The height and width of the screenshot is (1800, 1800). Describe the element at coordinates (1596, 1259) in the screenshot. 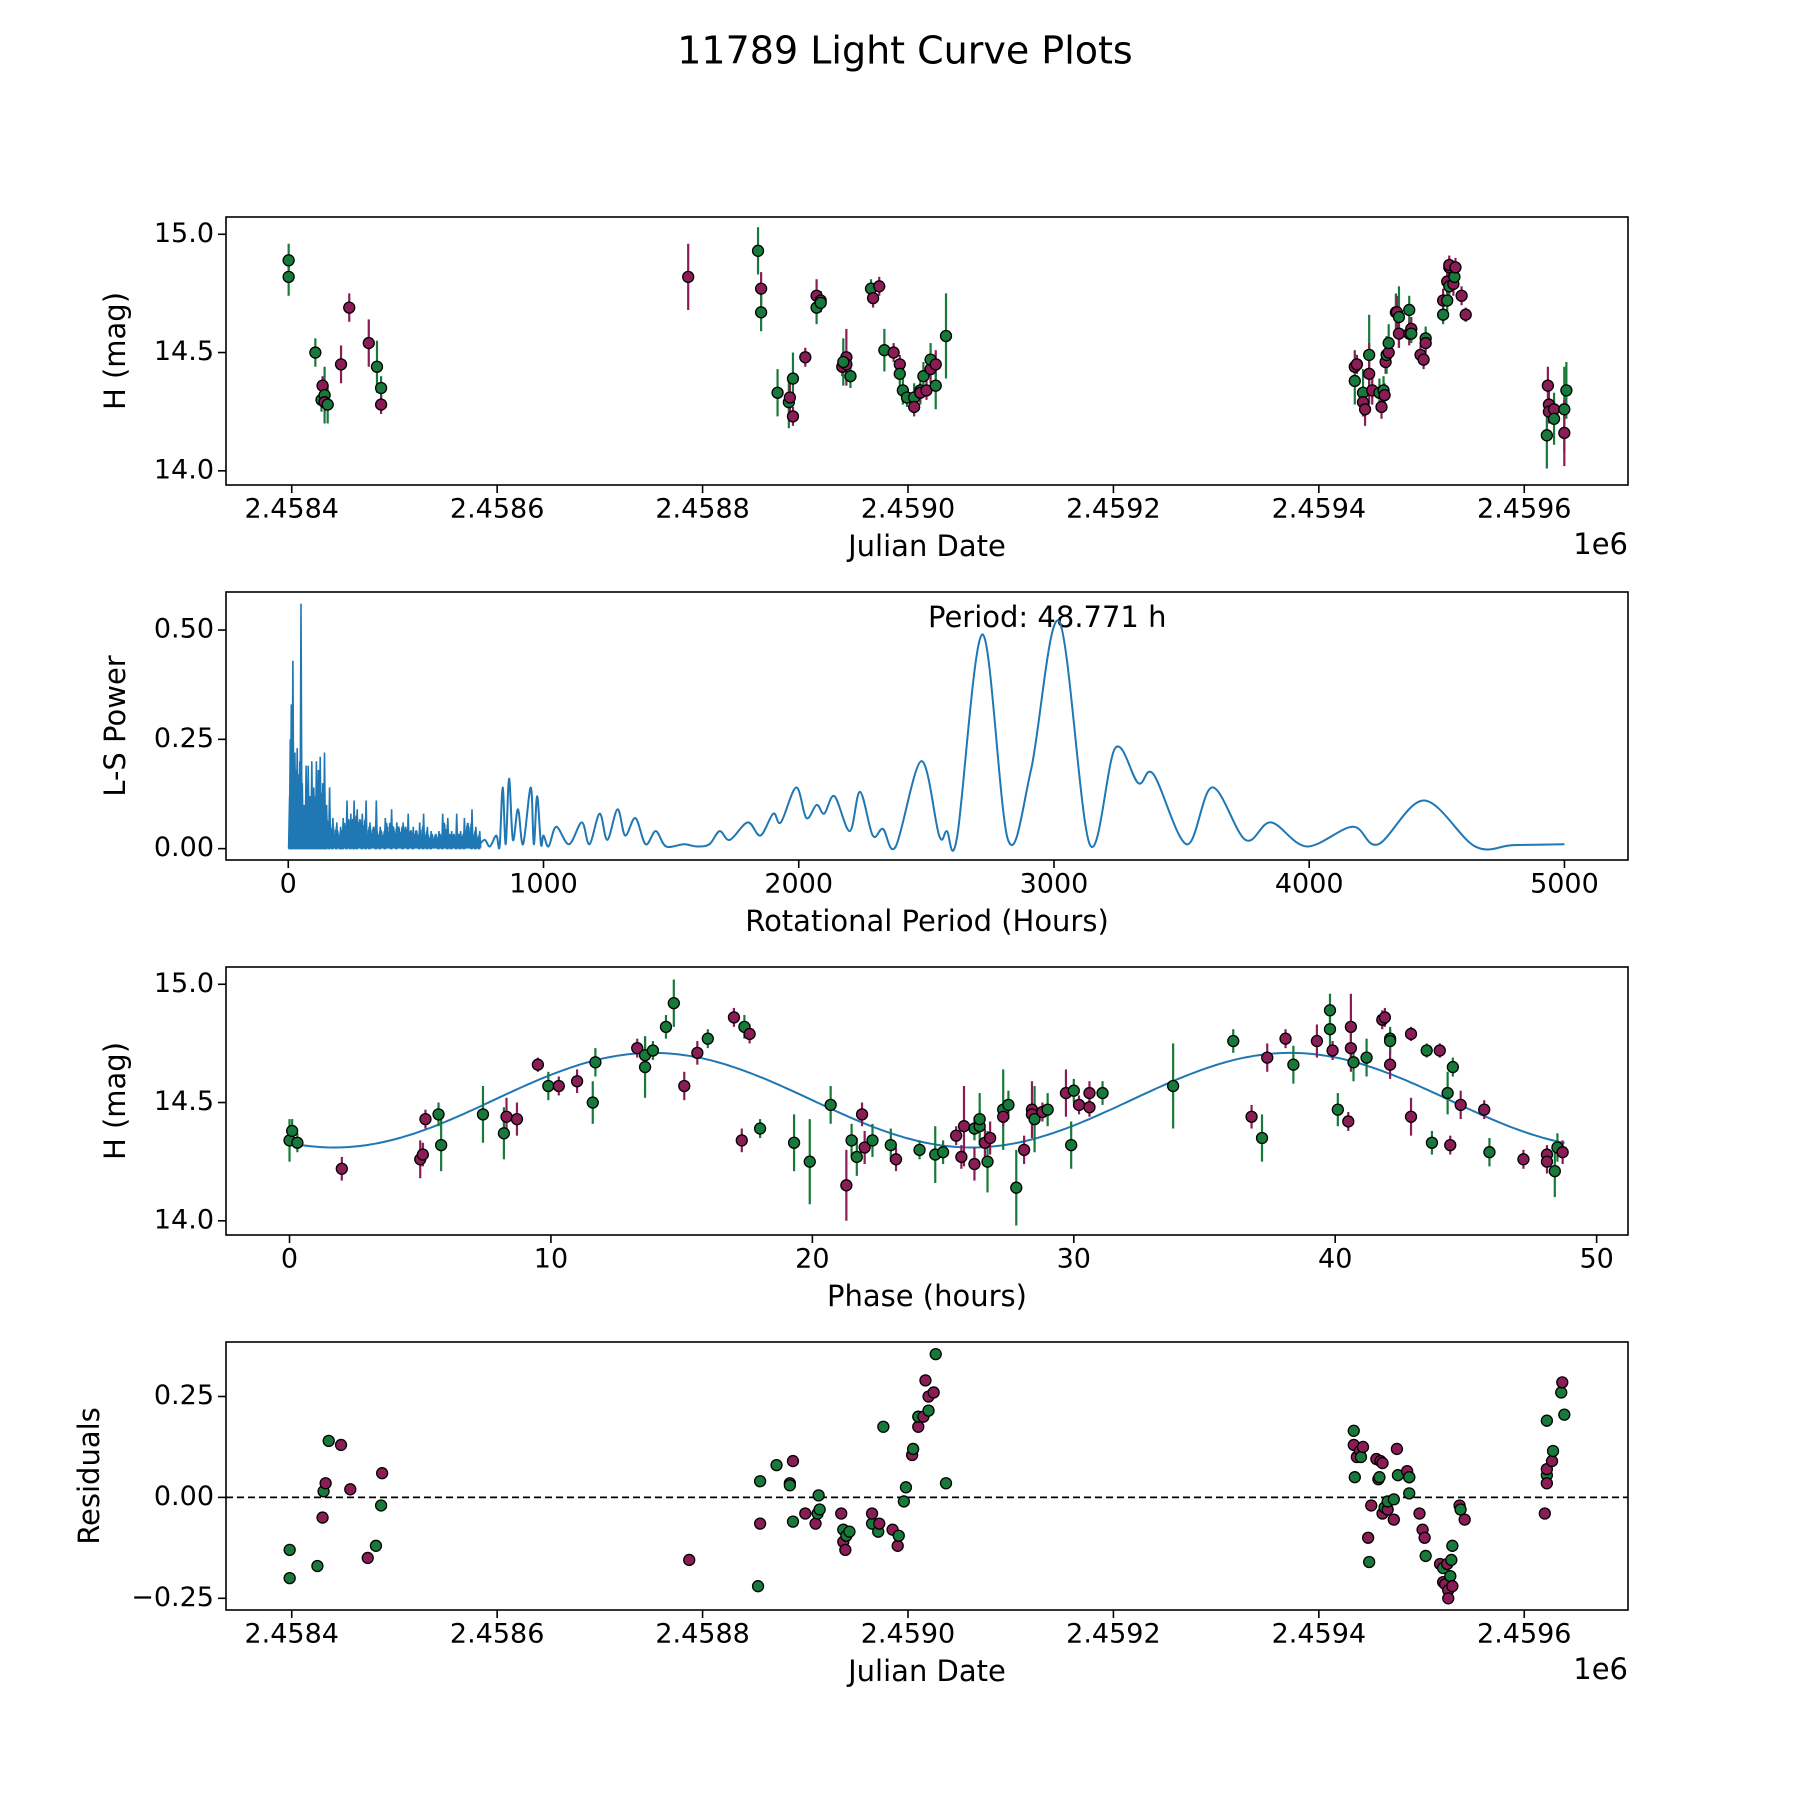

I see `x-tick-label: 50` at that location.